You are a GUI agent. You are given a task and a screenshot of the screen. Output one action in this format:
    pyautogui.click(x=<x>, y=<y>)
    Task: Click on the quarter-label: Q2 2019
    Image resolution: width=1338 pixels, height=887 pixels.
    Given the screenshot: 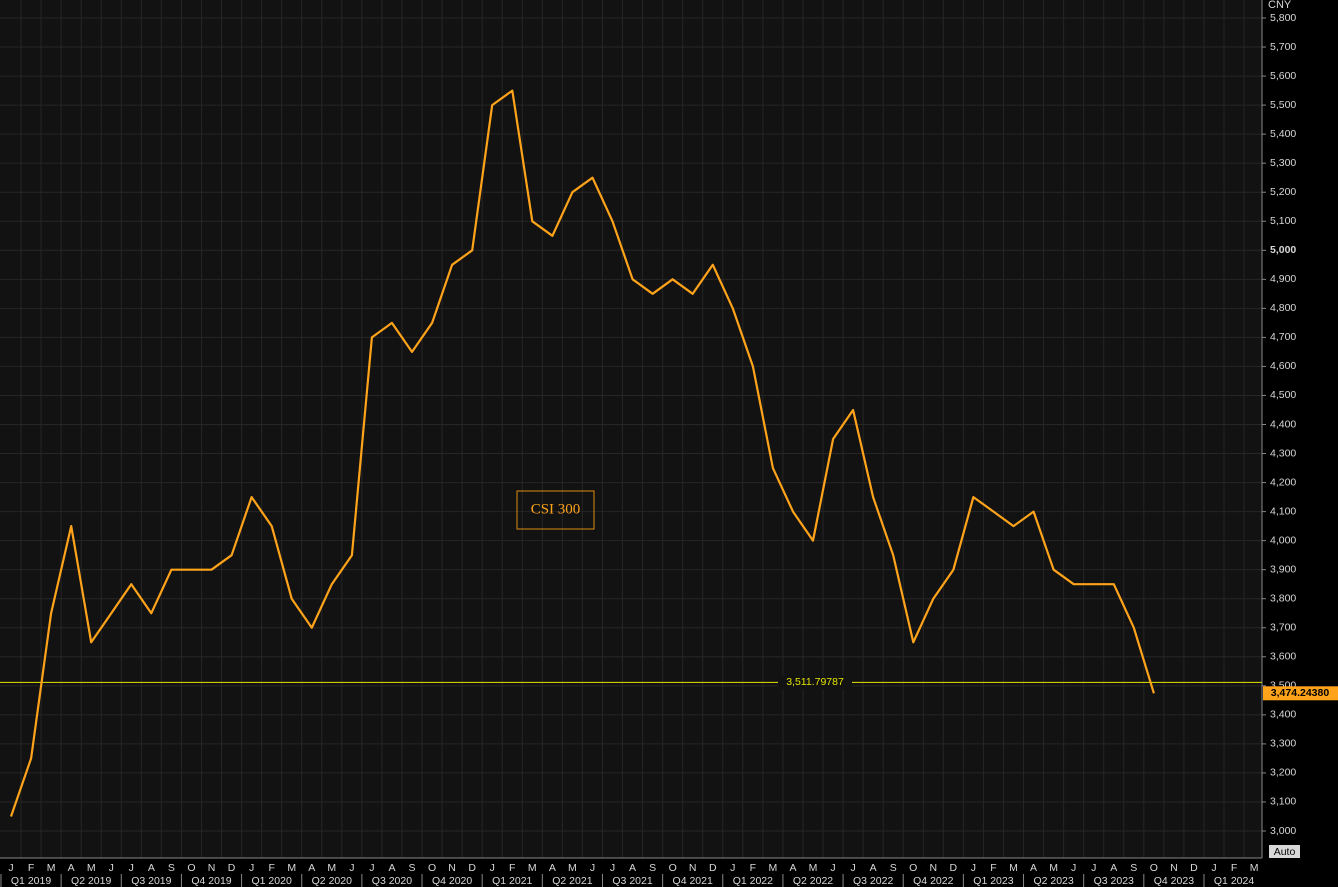 What is the action you would take?
    pyautogui.click(x=91, y=881)
    